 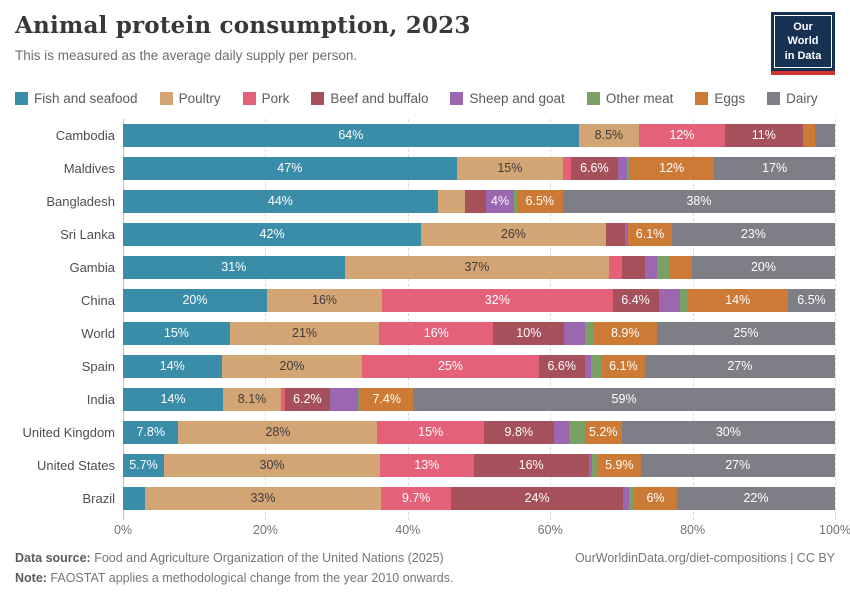 I want to click on legend-item-fish-and-seafood: Fish and seafood, so click(x=76, y=98).